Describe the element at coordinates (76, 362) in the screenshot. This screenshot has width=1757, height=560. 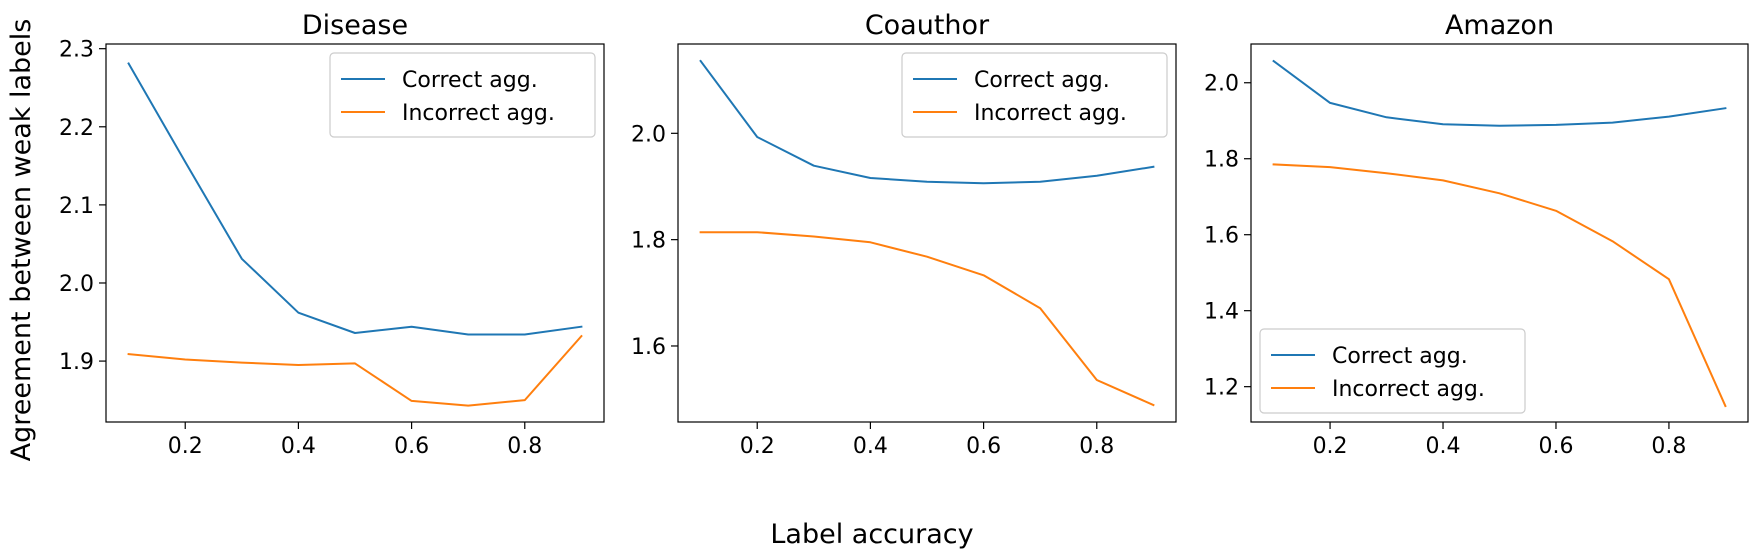
I see `y-tick-label: 1.9` at that location.